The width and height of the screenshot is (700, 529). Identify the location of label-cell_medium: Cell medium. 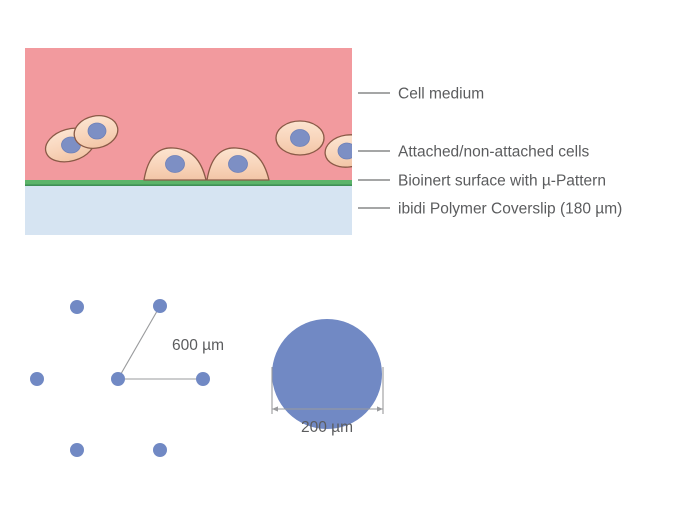
(441, 94).